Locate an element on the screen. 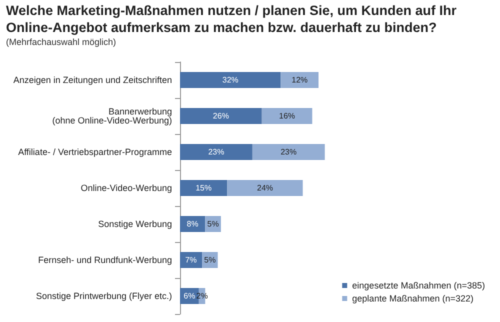 The height and width of the screenshot is (322, 500). data-label: 15% is located at coordinates (204, 188).